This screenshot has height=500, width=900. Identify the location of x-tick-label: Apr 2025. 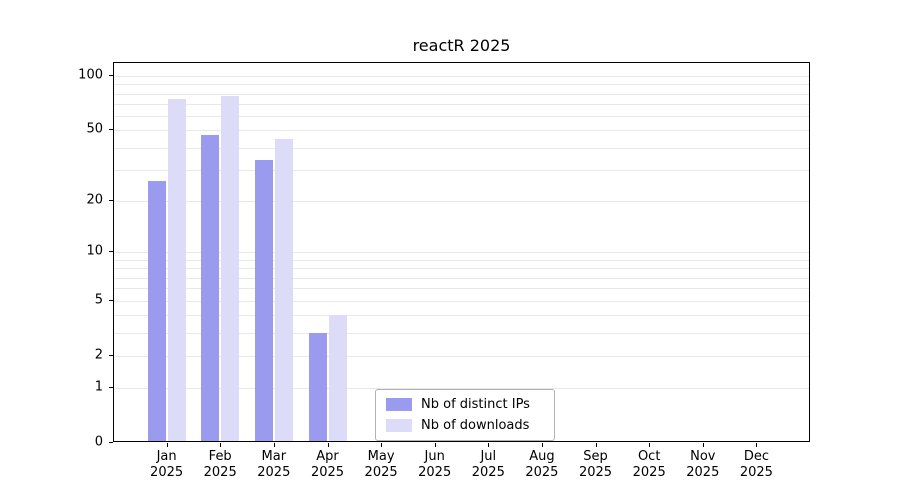
(328, 465).